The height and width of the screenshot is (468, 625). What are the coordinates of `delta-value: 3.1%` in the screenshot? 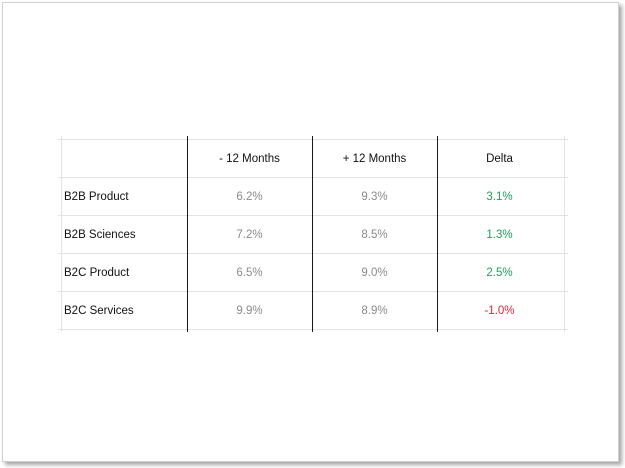 It's located at (499, 197).